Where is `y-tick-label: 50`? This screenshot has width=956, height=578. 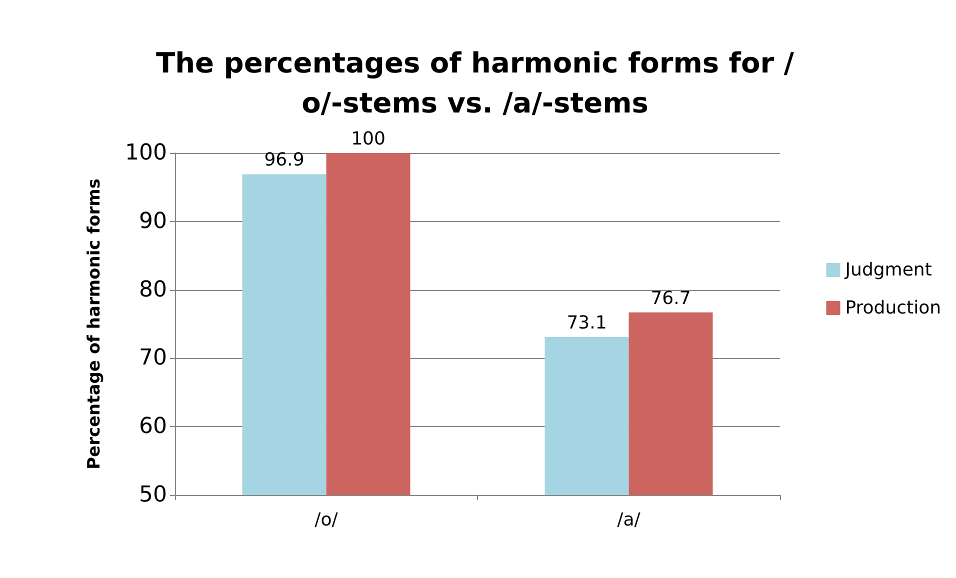
y-tick-label: 50 is located at coordinates (153, 495).